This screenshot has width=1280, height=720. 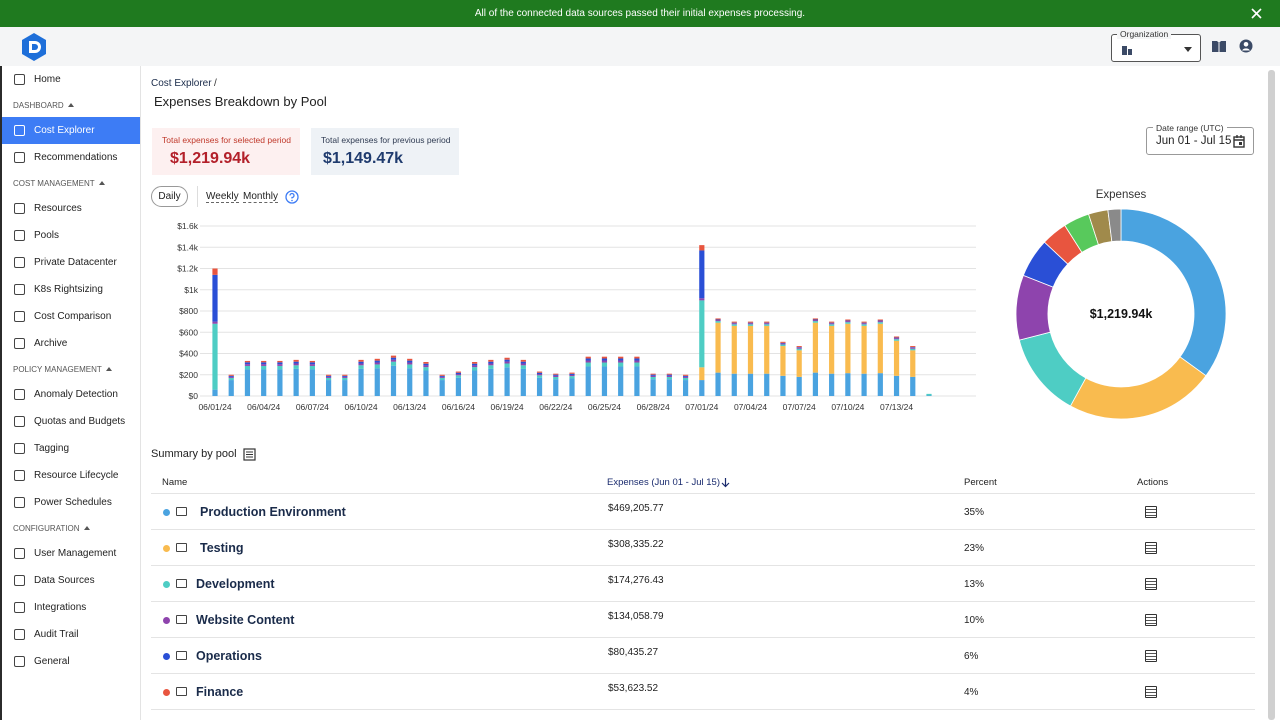 What do you see at coordinates (75, 262) in the screenshot?
I see `sidebar-label: Private Datacenter` at bounding box center [75, 262].